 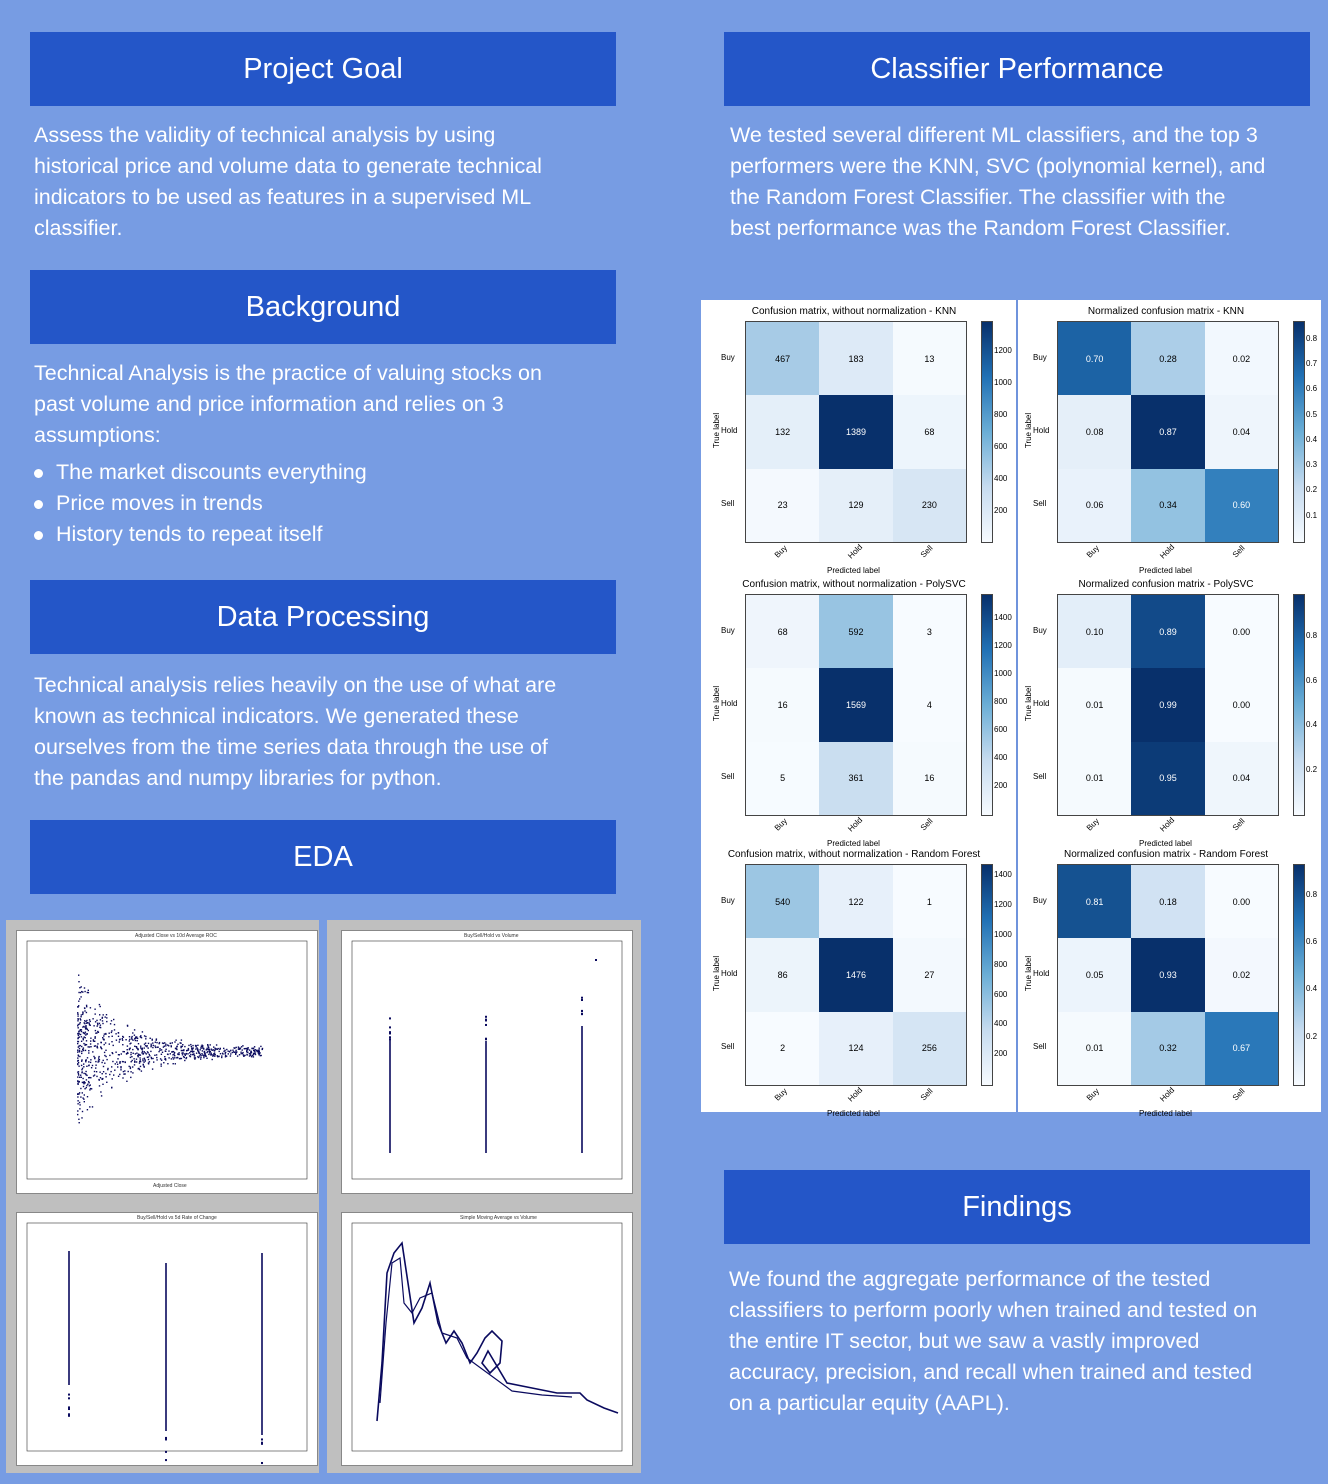 I want to click on matrix-cell: 0.34, so click(x=1168, y=505).